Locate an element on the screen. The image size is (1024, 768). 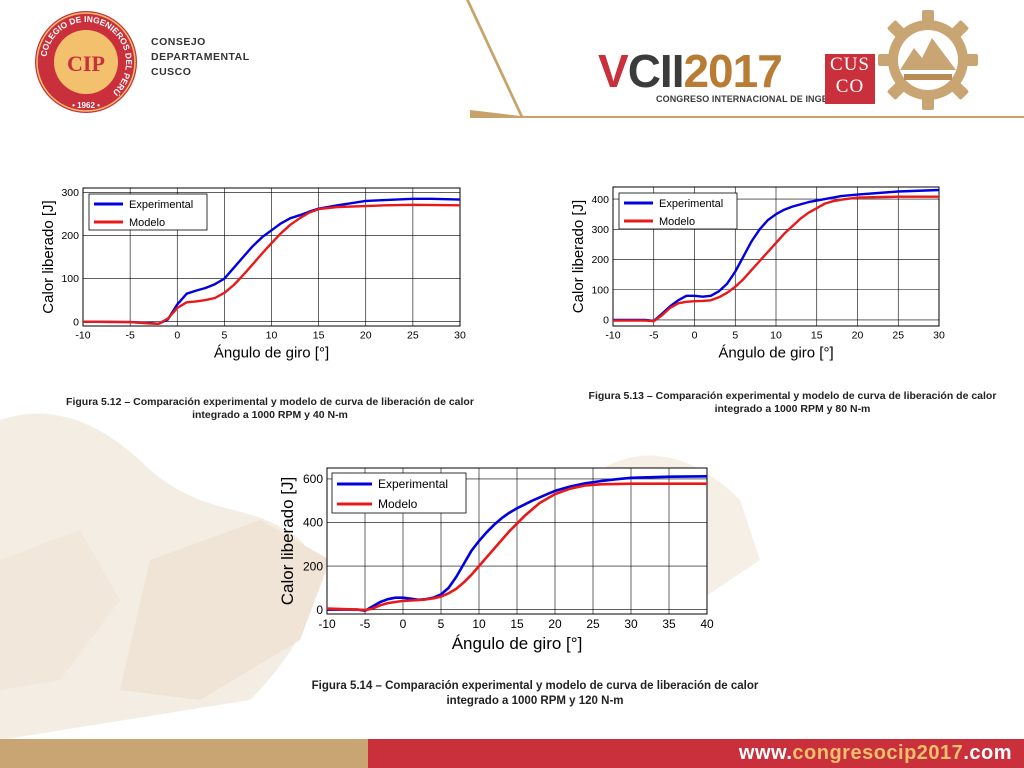
caption-line-2: integrado a 1000 RPM y 120 N-m is located at coordinates (535, 701).